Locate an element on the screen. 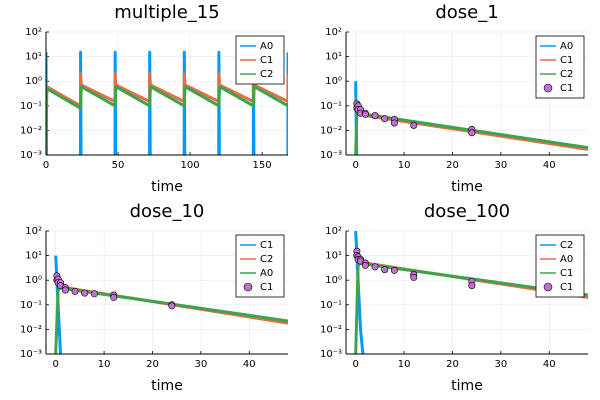 The height and width of the screenshot is (400, 600). legend: A0 C1 C2 is located at coordinates (260, 60).